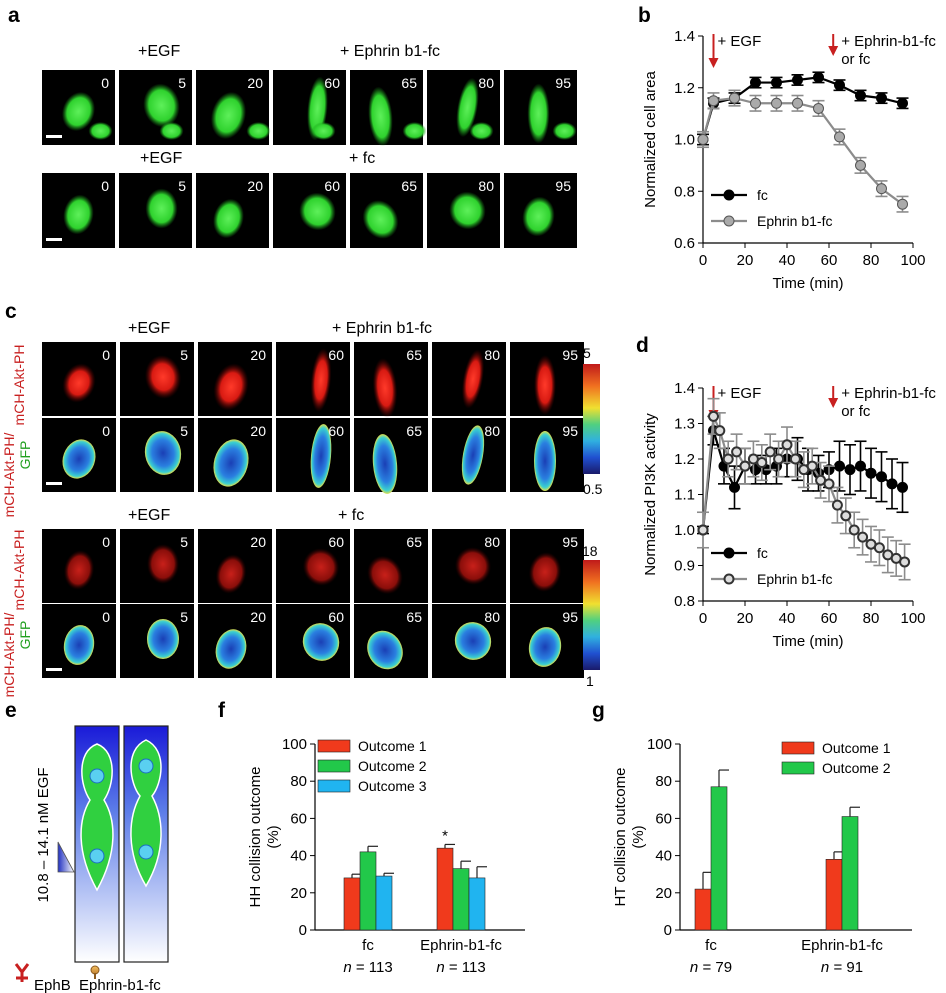  Describe the element at coordinates (794, 221) in the screenshot. I see `legend-label: Ephrin b1-fc` at that location.